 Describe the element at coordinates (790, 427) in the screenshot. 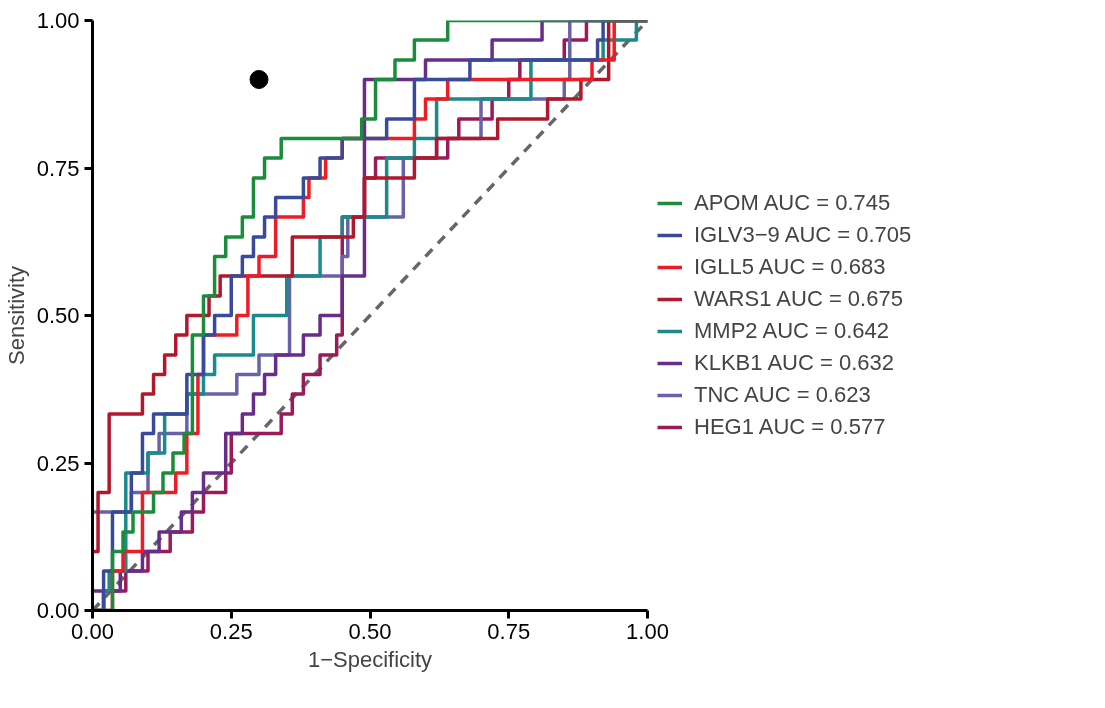

I see `legend-label: HEG1 AUC = 0.577` at that location.